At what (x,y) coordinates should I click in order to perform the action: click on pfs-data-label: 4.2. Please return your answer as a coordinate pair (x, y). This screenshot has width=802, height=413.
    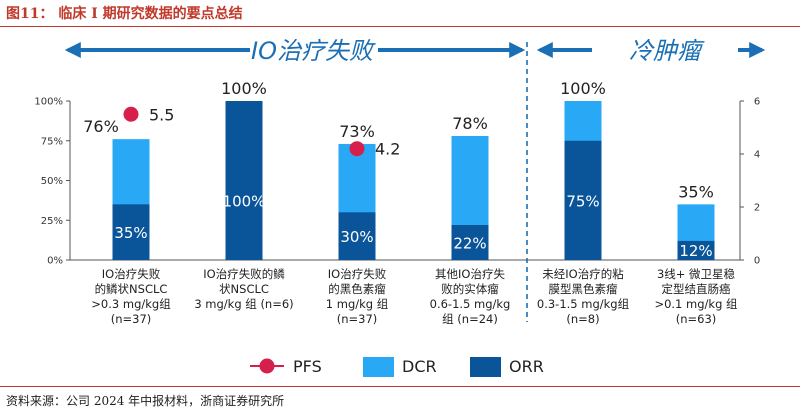
    Looking at the image, I should click on (387, 149).